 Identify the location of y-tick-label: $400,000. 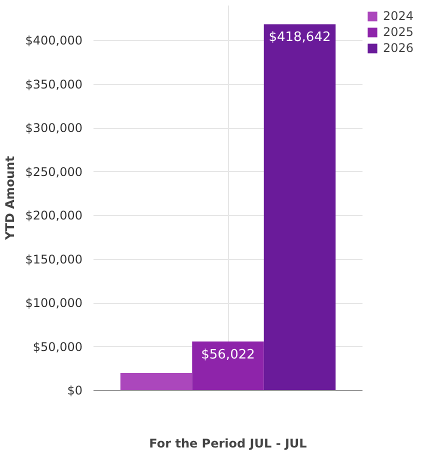
(54, 41).